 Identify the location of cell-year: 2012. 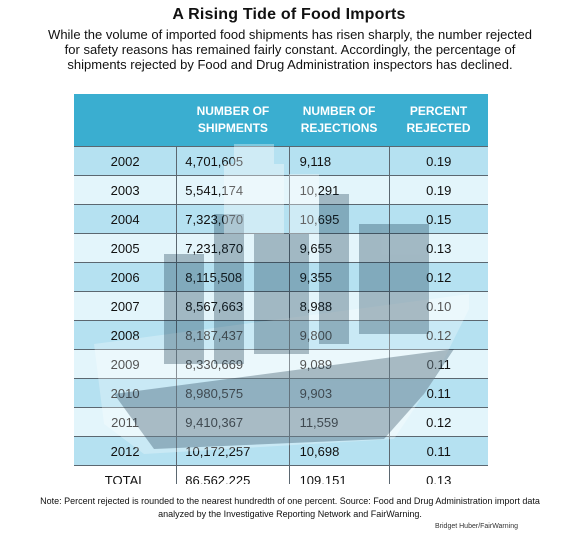
(126, 451).